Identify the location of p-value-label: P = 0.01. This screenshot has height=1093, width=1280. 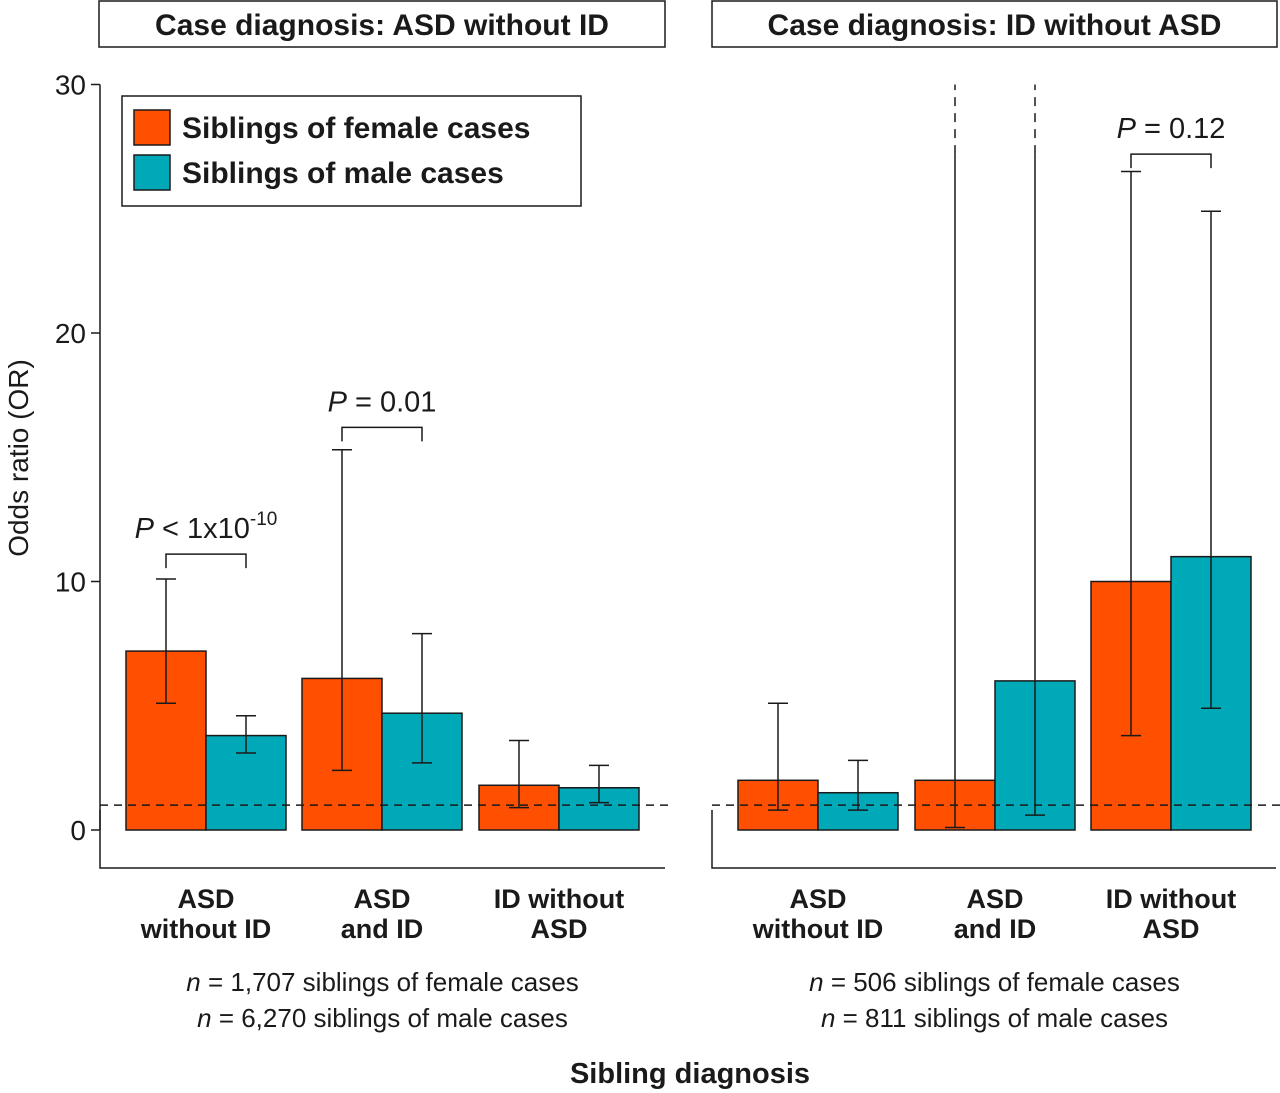
(382, 402).